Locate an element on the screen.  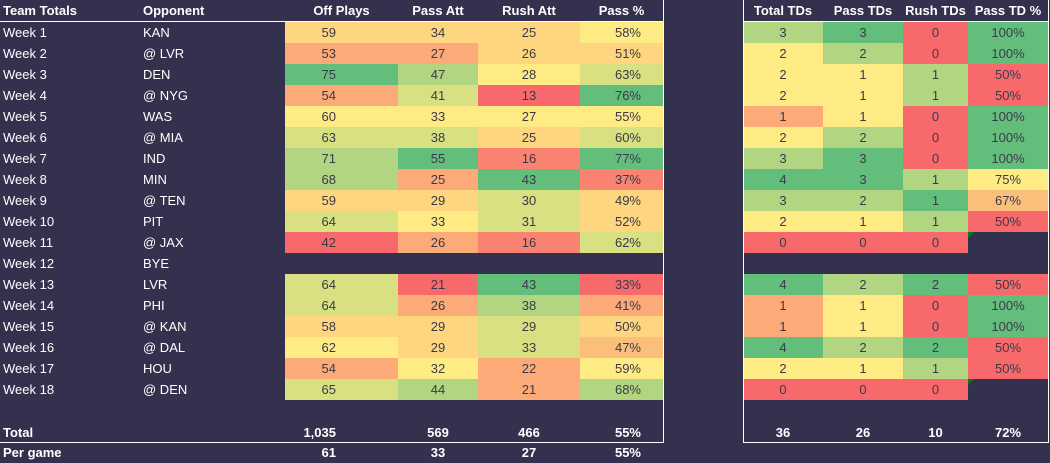
rush-att-cell is located at coordinates (529, 263).